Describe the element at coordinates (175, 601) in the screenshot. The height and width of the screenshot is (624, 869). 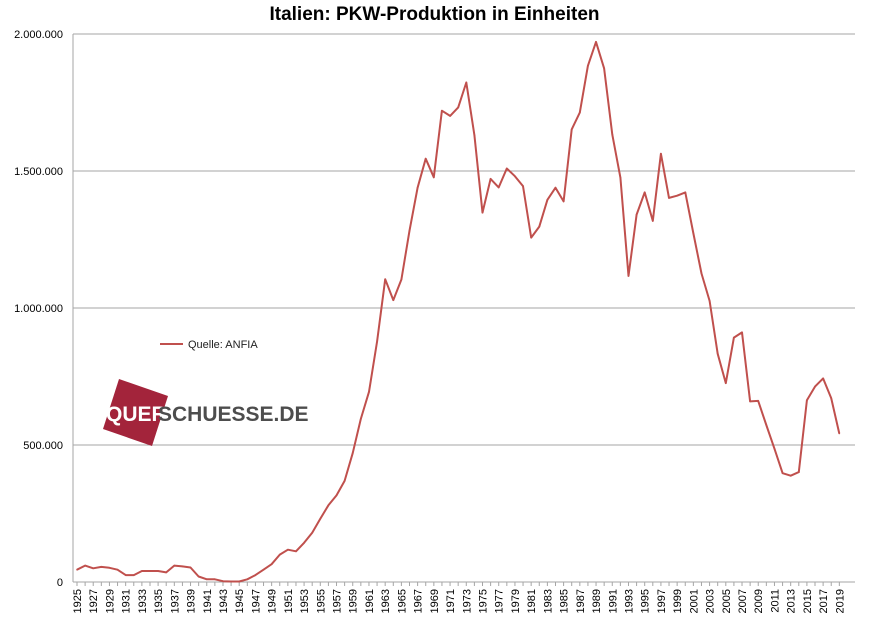
I see `x-tick-label: 1937` at that location.